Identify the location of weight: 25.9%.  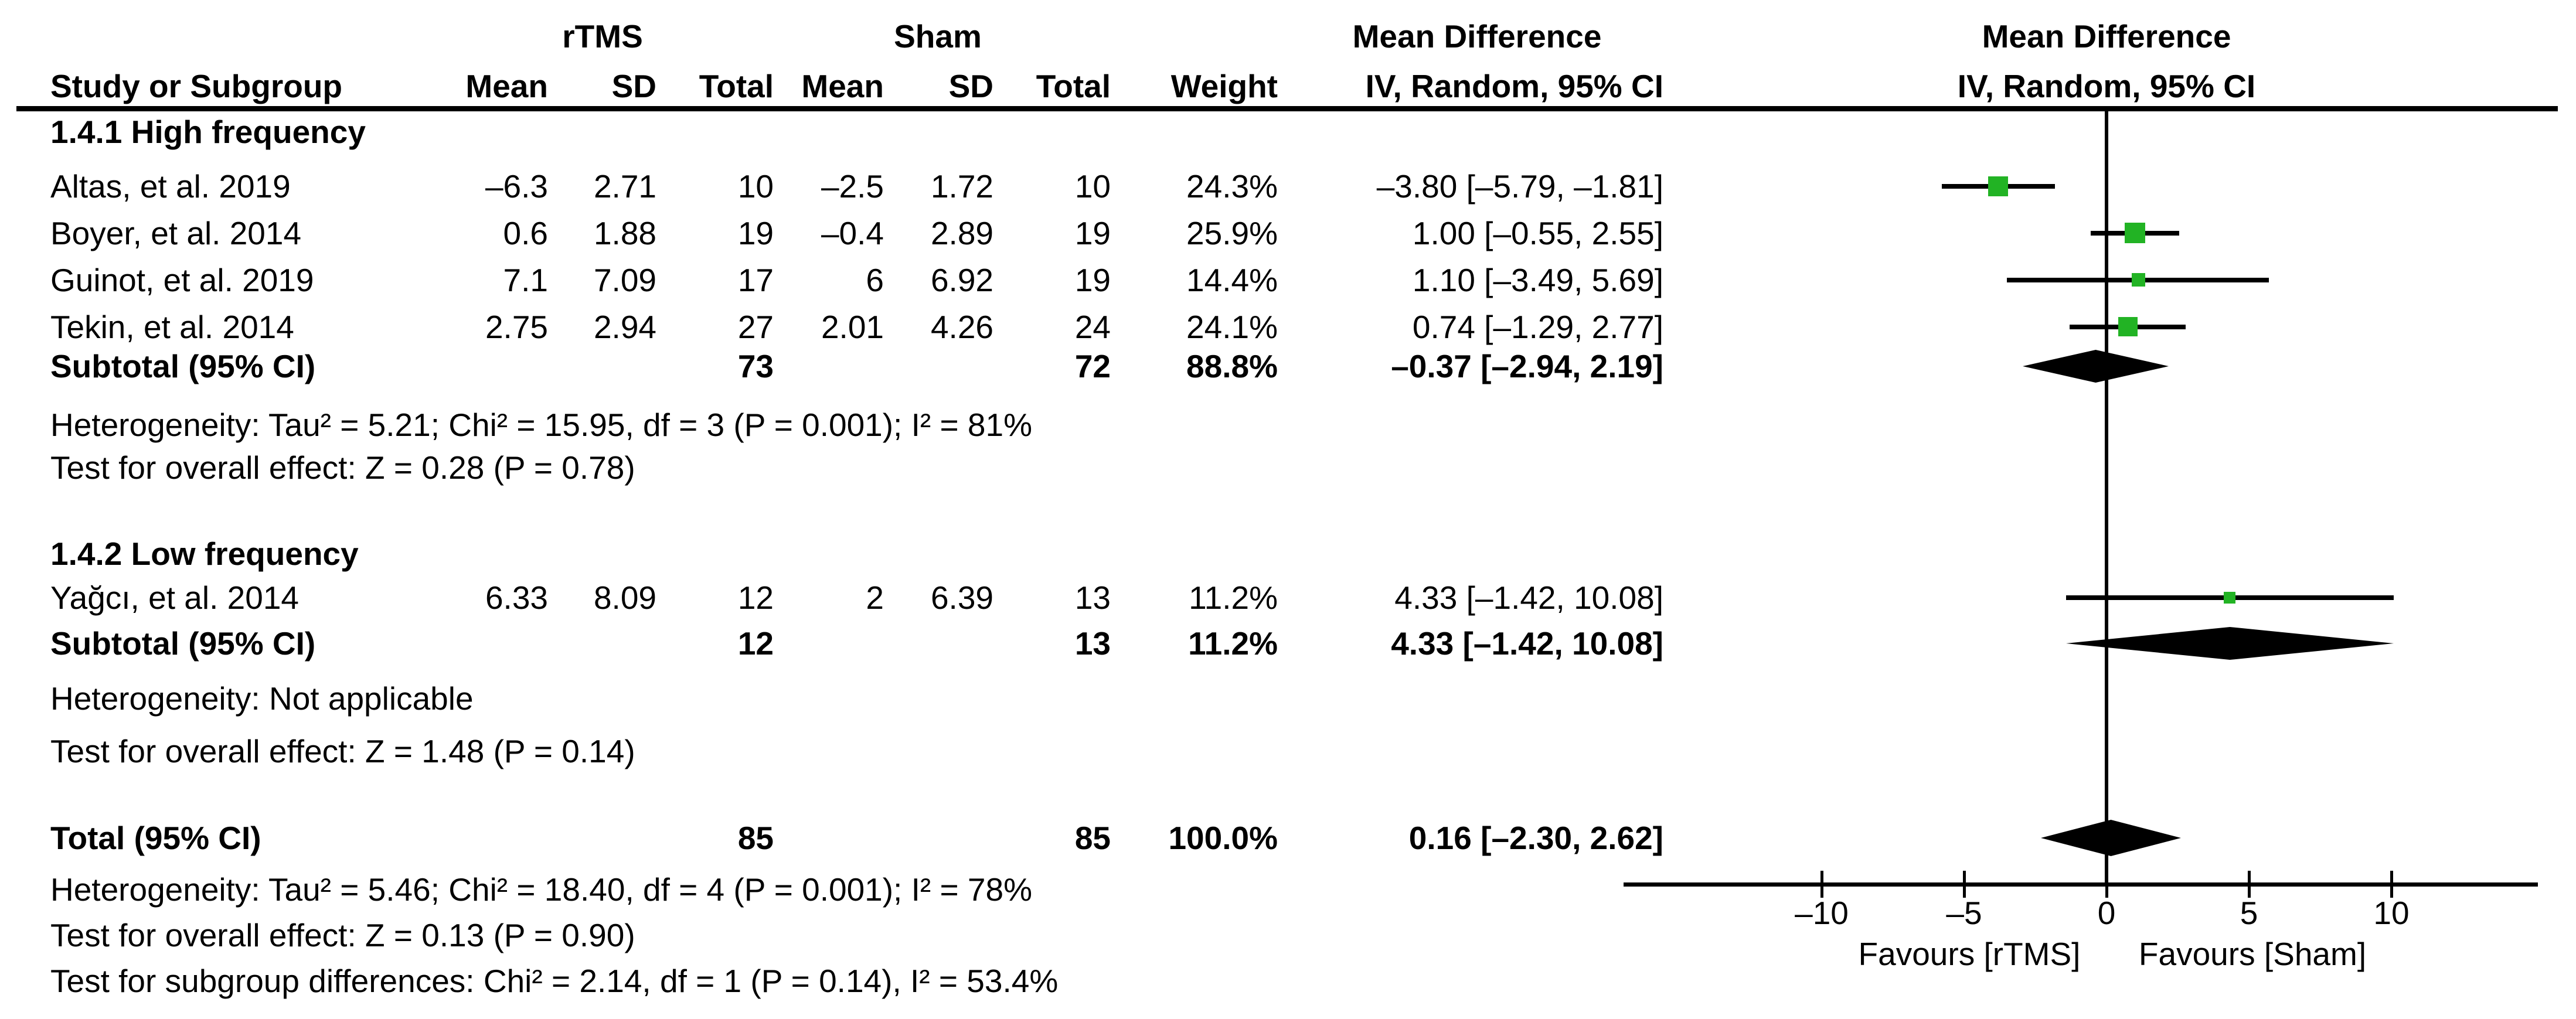
(1232, 233).